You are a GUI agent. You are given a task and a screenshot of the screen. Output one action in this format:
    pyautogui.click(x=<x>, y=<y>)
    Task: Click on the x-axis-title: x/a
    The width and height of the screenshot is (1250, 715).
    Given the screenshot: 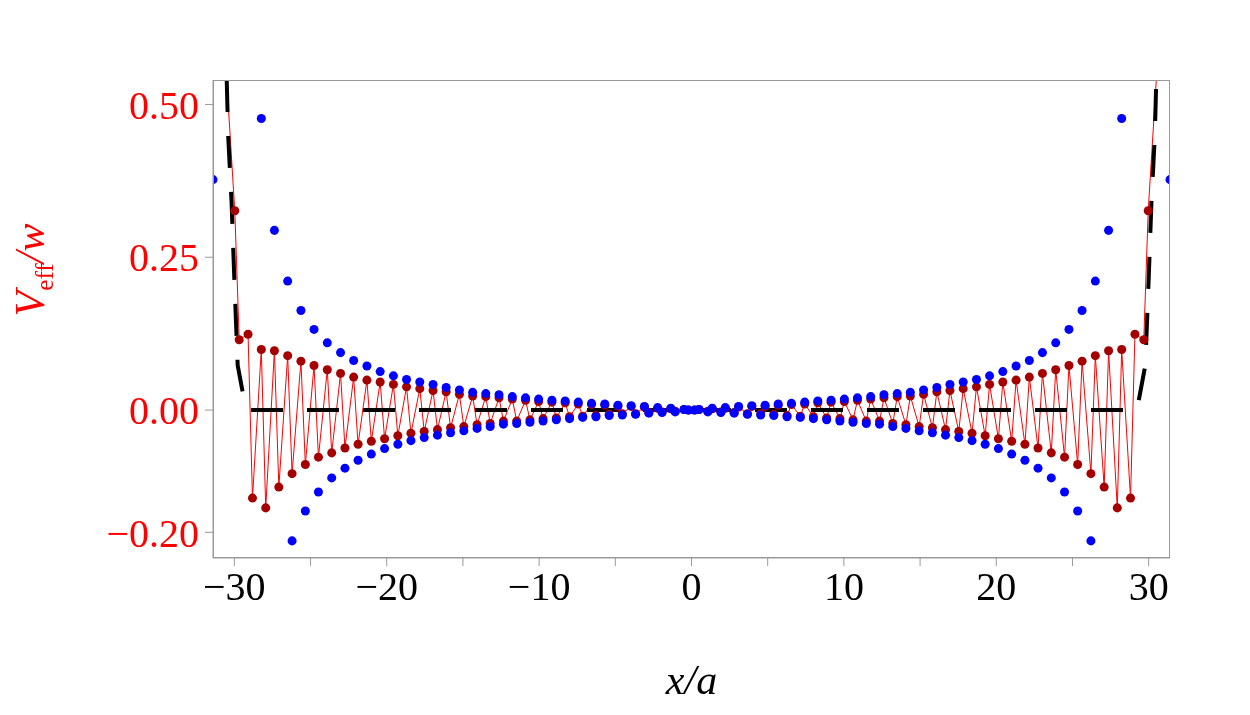 What is the action you would take?
    pyautogui.click(x=691, y=680)
    